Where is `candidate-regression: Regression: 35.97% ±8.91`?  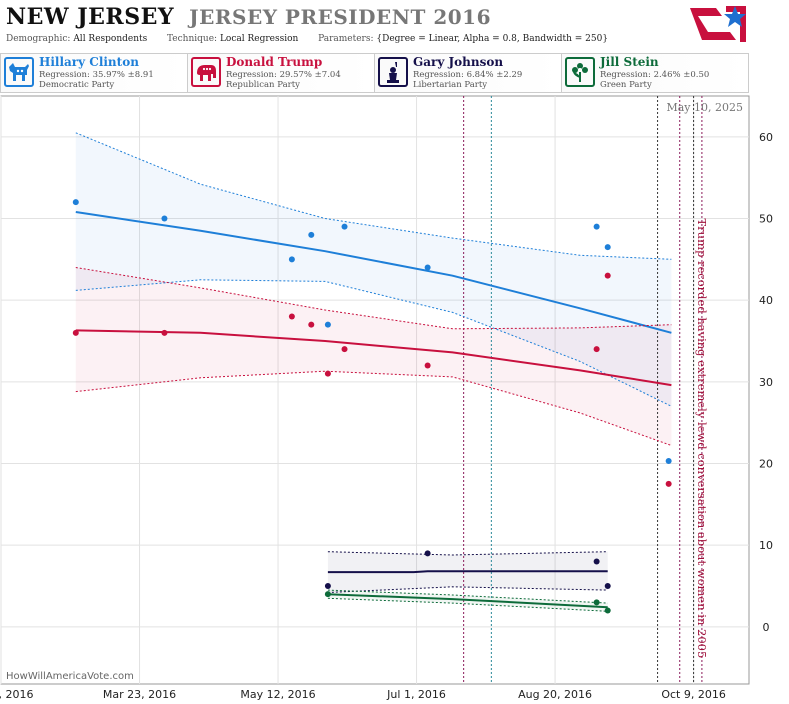 candidate-regression: Regression: 35.97% ±8.91 is located at coordinates (96, 75).